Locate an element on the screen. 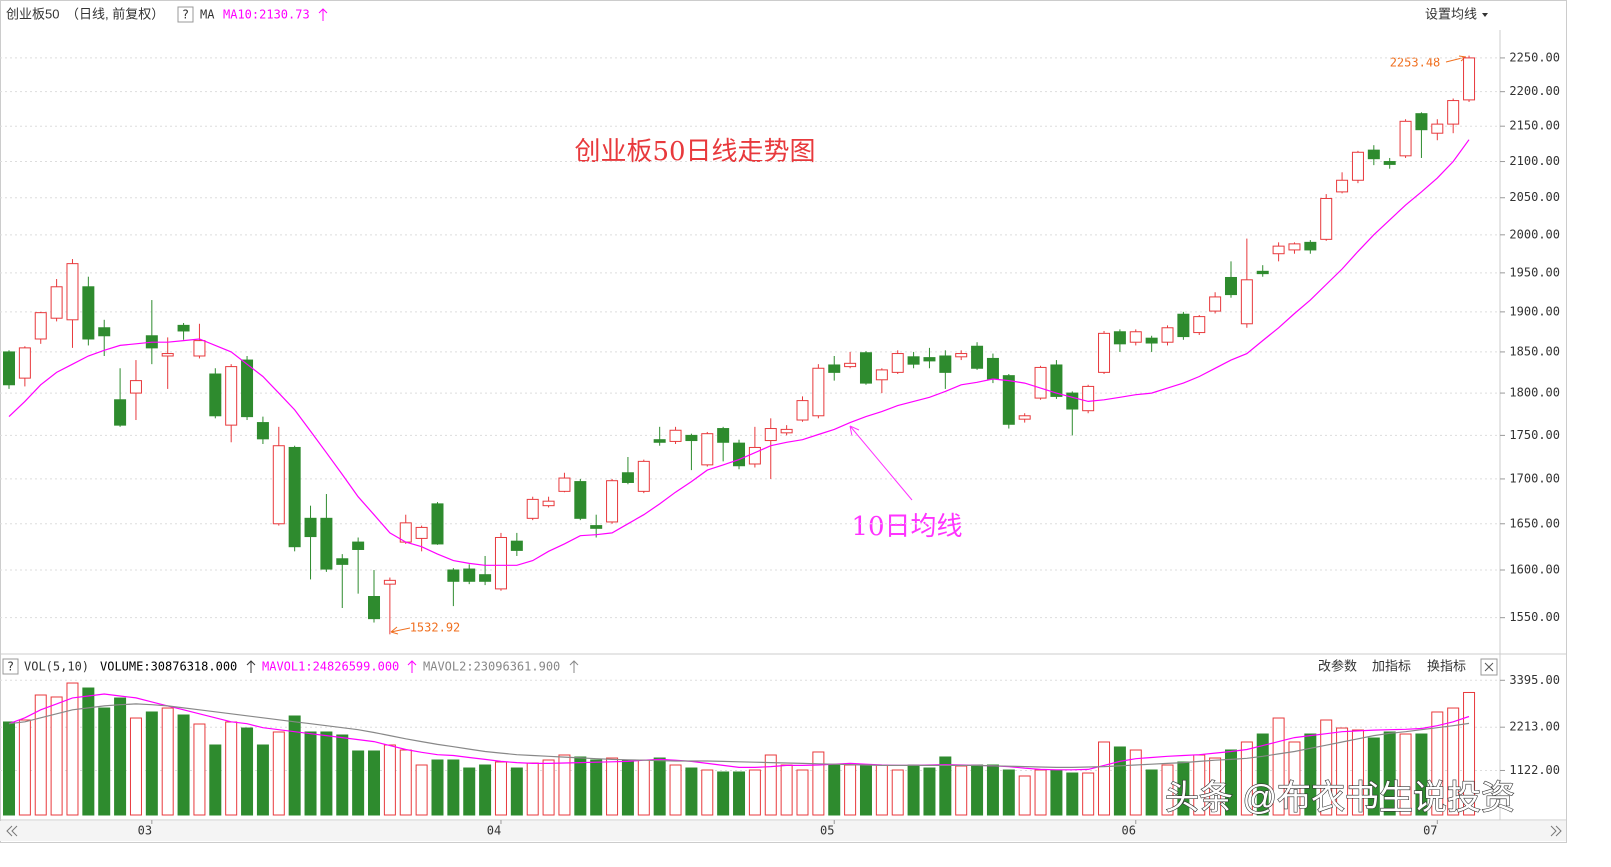  chart-subtitle: （日线, 前复权） is located at coordinates (115, 13).